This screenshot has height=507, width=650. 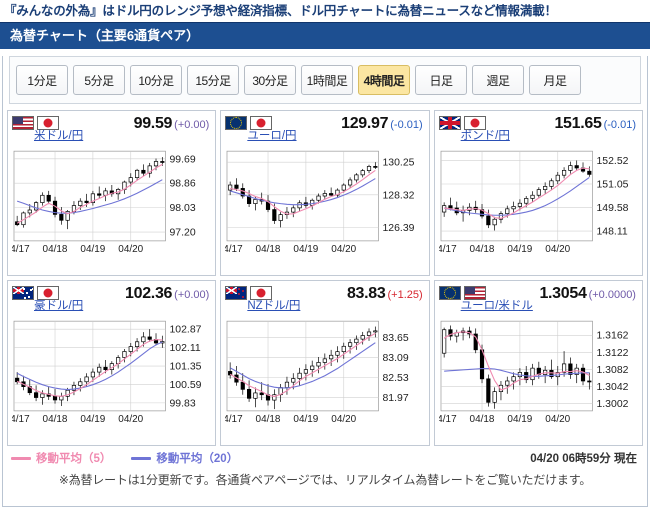 What do you see at coordinates (612, 353) in the screenshot?
I see `svg-text: 1.3122` at bounding box center [612, 353].